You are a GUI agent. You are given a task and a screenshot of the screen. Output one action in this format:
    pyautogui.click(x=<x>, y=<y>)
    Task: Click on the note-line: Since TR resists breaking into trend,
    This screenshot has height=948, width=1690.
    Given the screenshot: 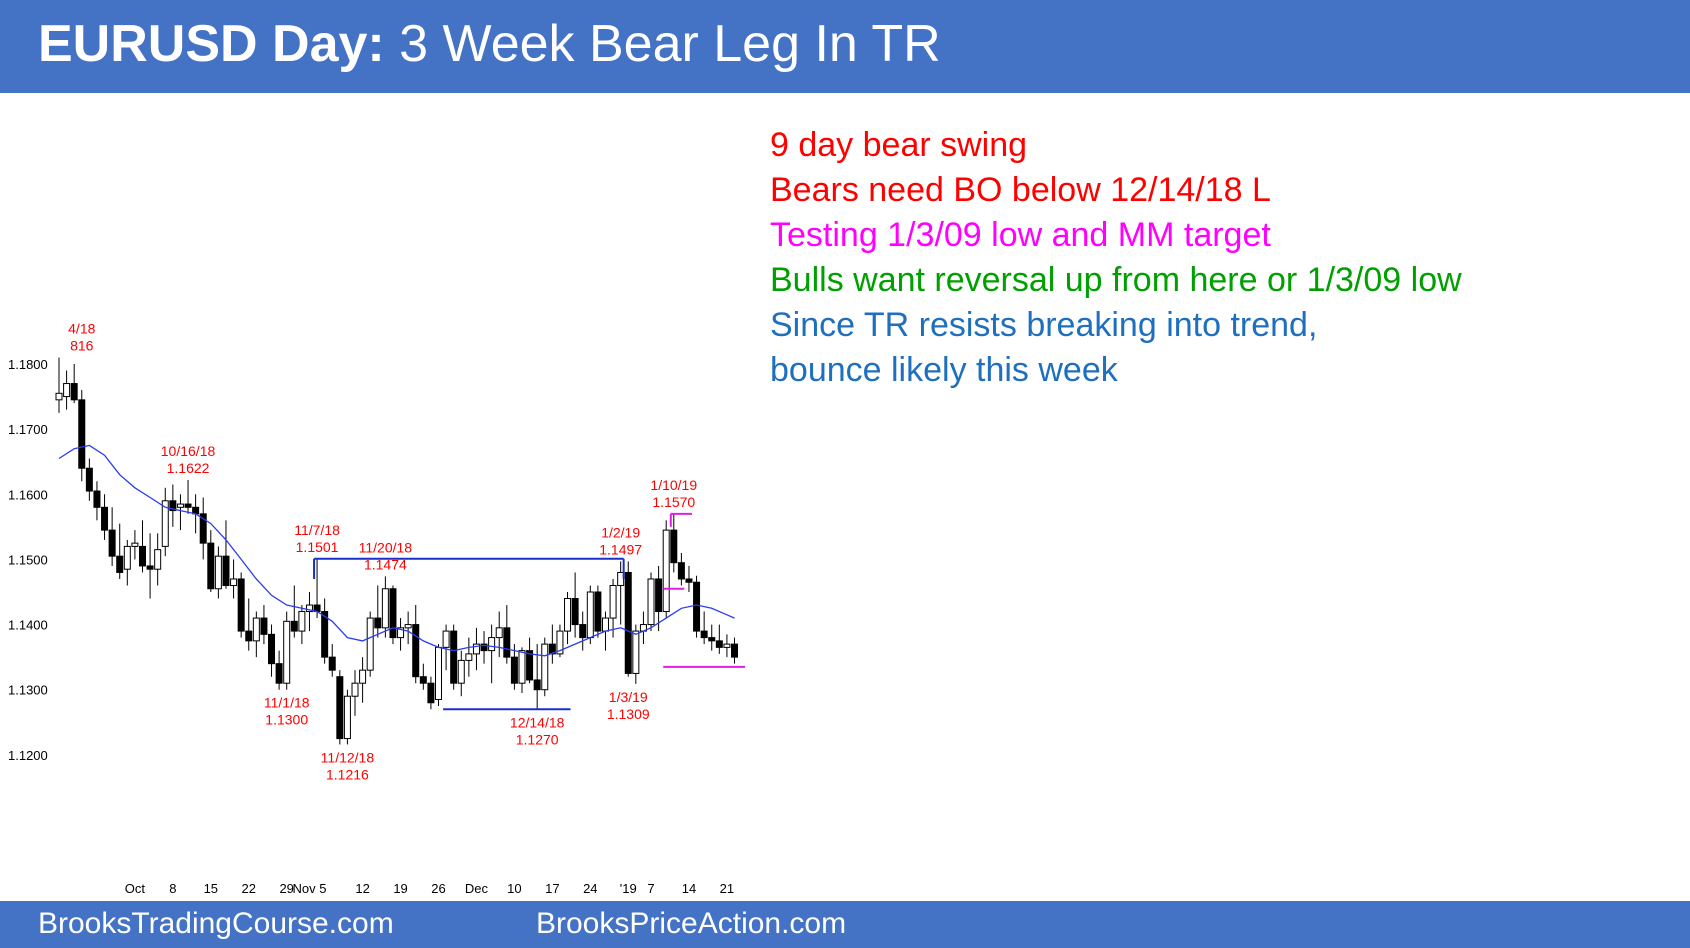 What is the action you would take?
    pyautogui.click(x=1044, y=325)
    